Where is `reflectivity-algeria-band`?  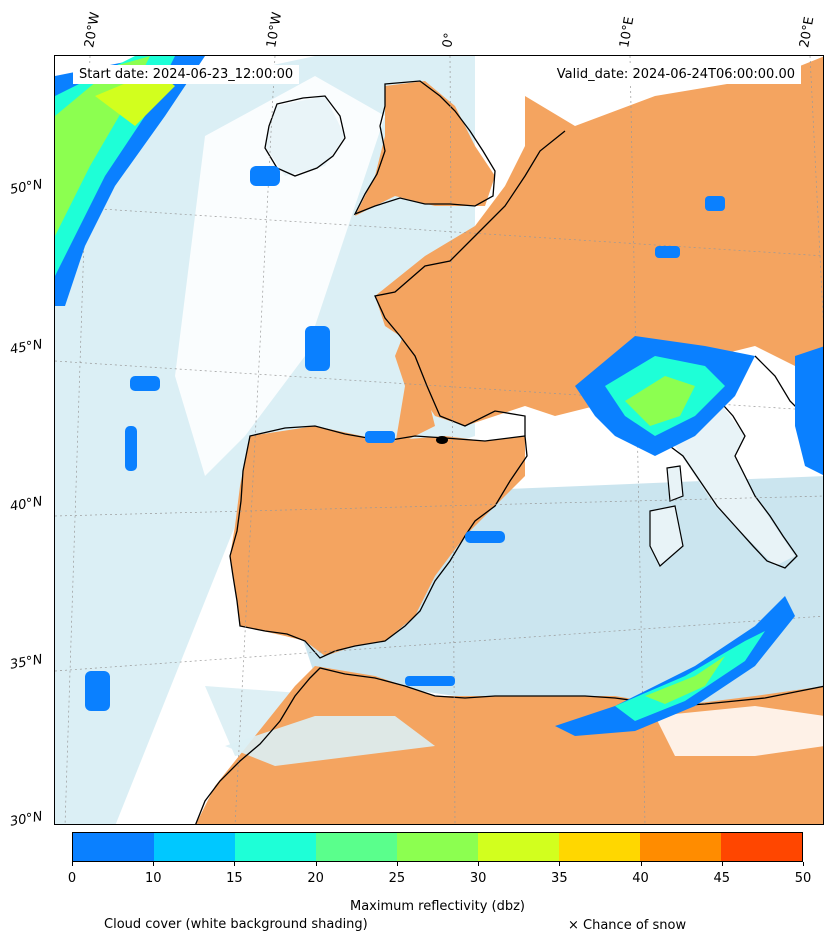
reflectivity-algeria-band is located at coordinates (675, 666).